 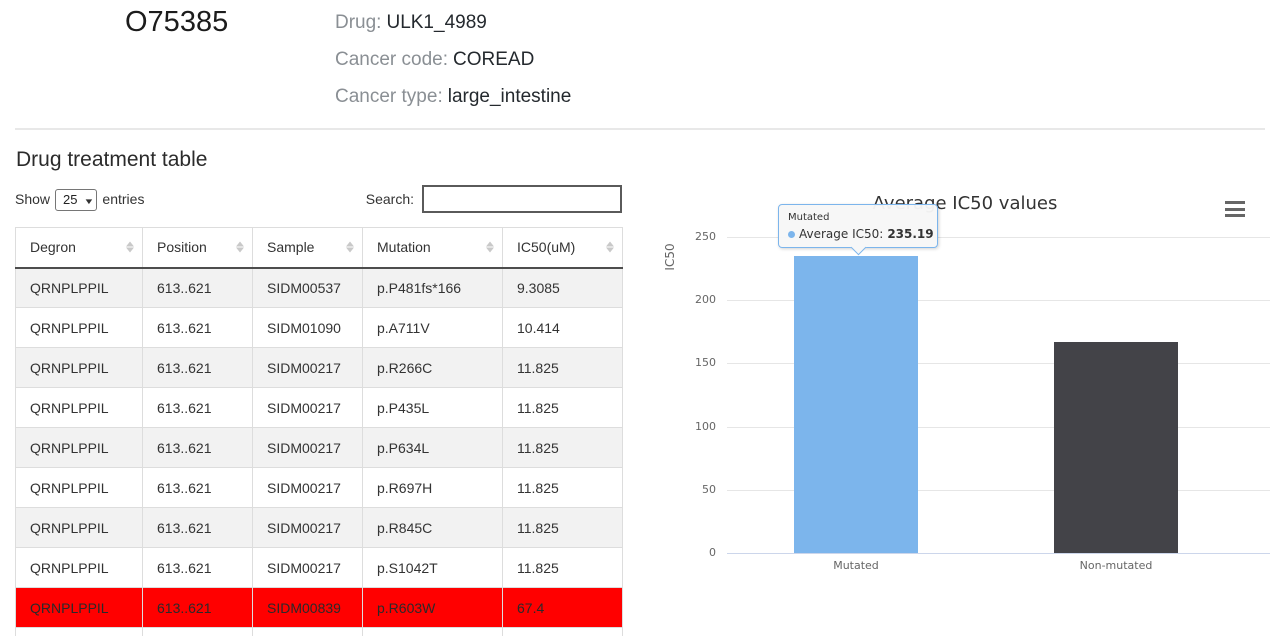 I want to click on tooltip-series-label: Average IC50:, so click(x=841, y=234).